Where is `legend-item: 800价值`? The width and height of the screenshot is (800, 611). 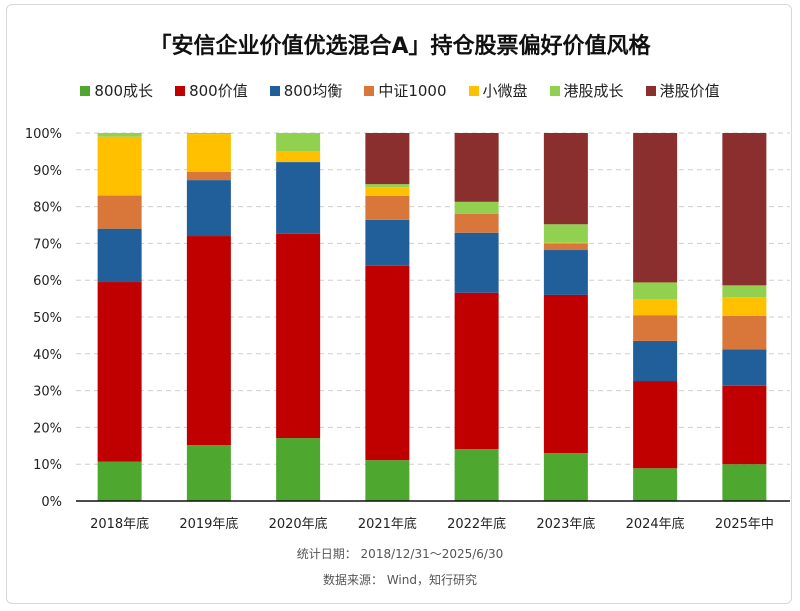 legend-item: 800价值 is located at coordinates (211, 90).